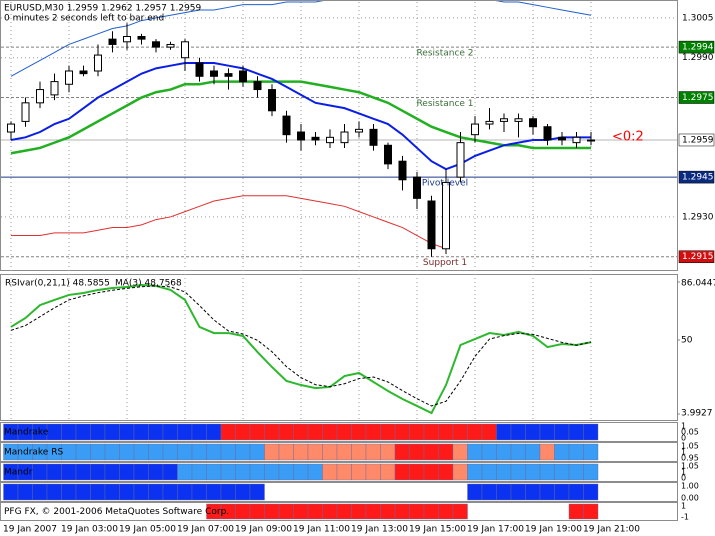 Image resolution: width=715 pixels, height=536 pixels. Describe the element at coordinates (444, 54) in the screenshot. I see `level-label: Resistance 2` at that location.